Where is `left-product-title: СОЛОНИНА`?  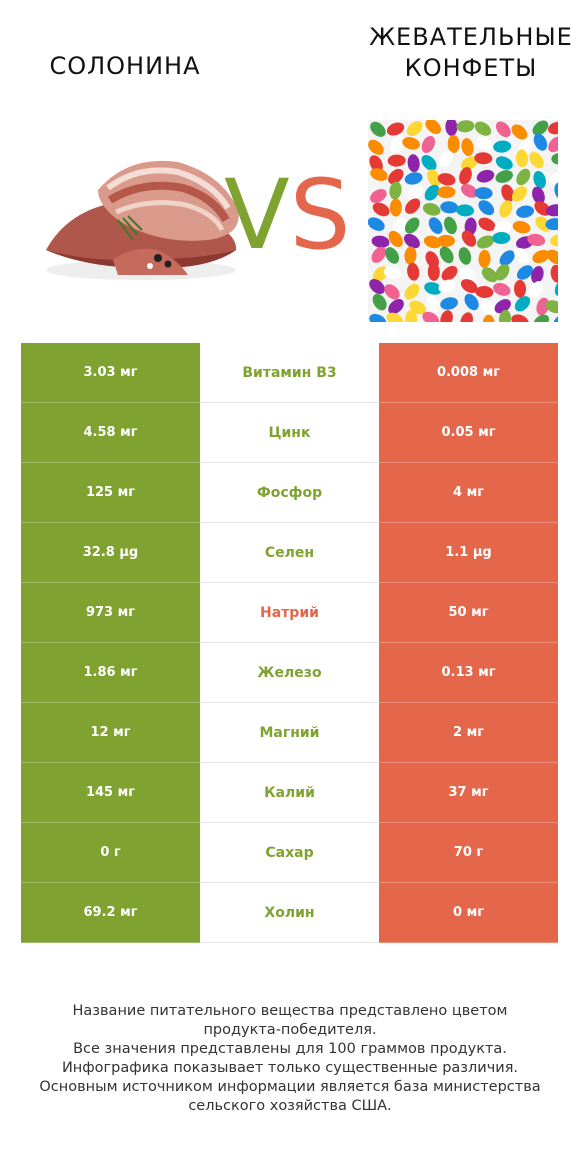
left-product-title: СОЛОНИНА is located at coordinates (125, 66).